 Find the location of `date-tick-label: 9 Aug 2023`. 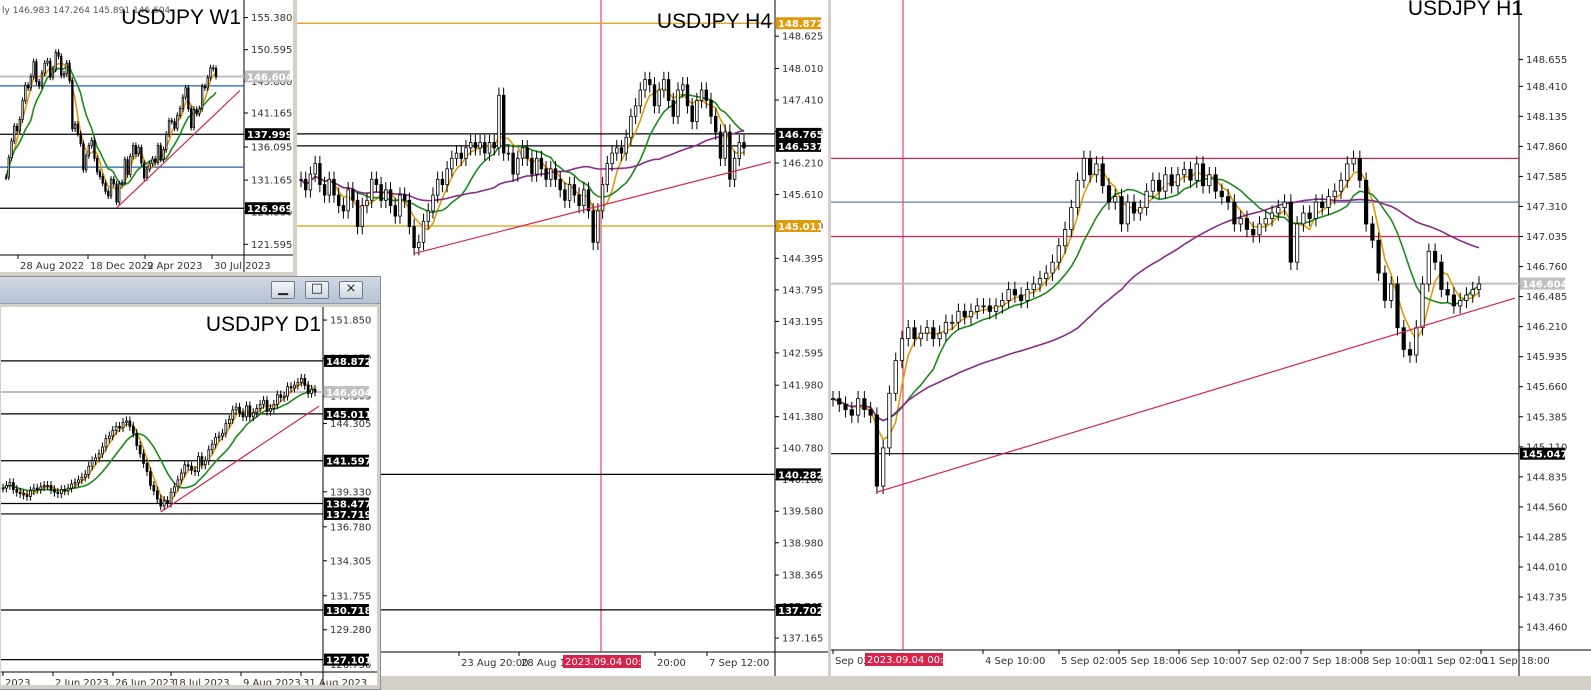

date-tick-label: 9 Aug 2023 is located at coordinates (272, 681).